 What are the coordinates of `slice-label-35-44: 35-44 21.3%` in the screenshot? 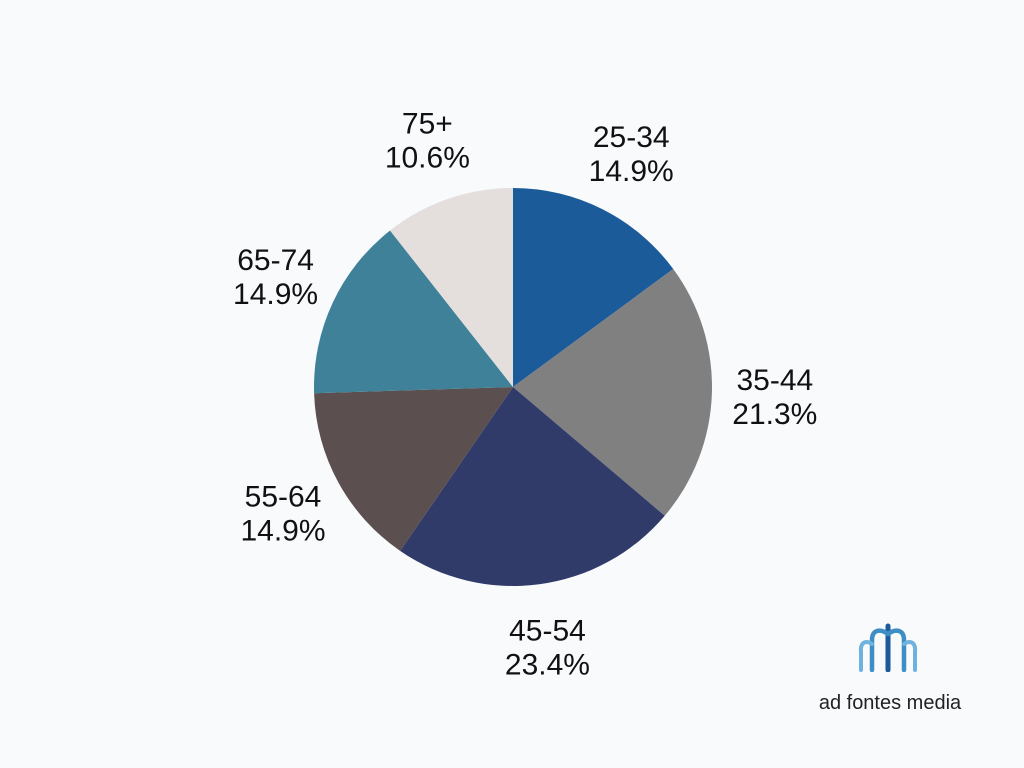 It's located at (774, 397).